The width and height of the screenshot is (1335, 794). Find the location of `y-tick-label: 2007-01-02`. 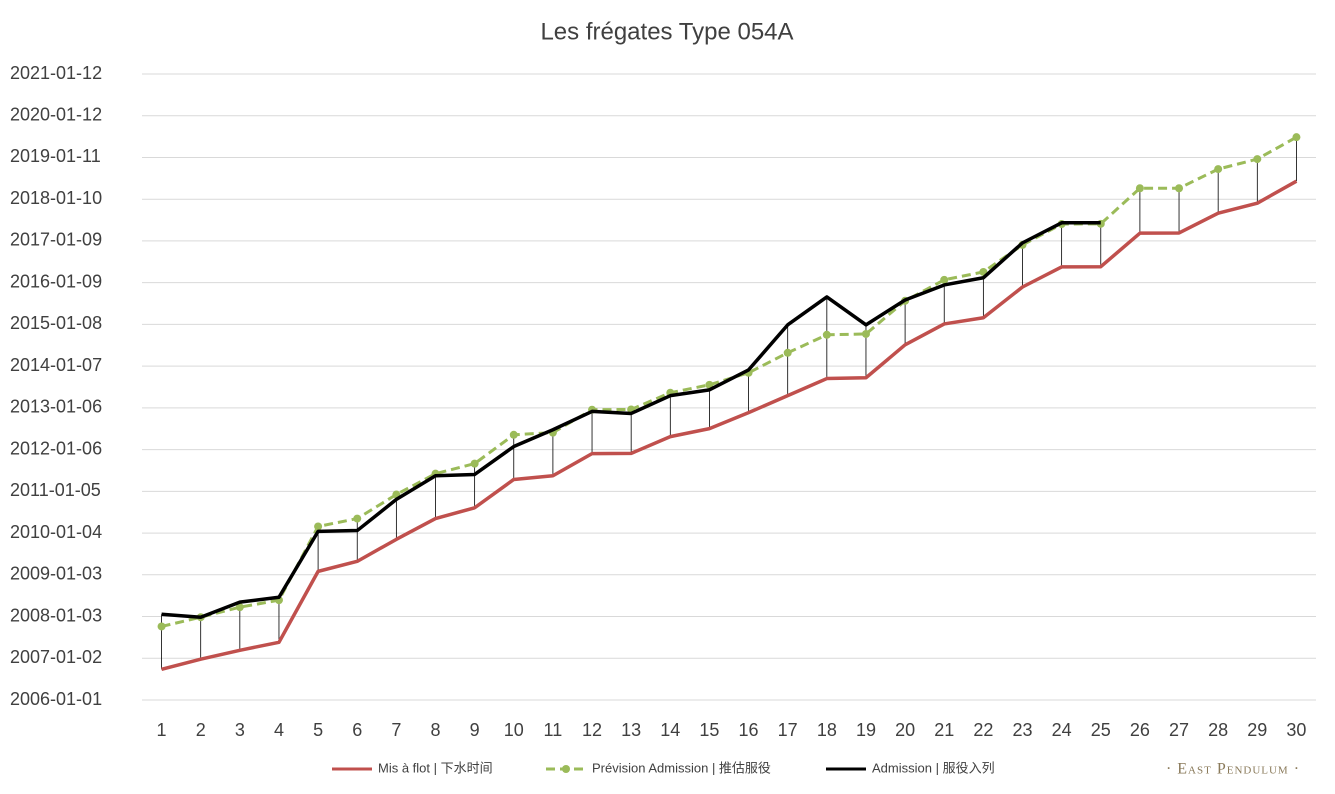

y-tick-label: 2007-01-02 is located at coordinates (56, 657).